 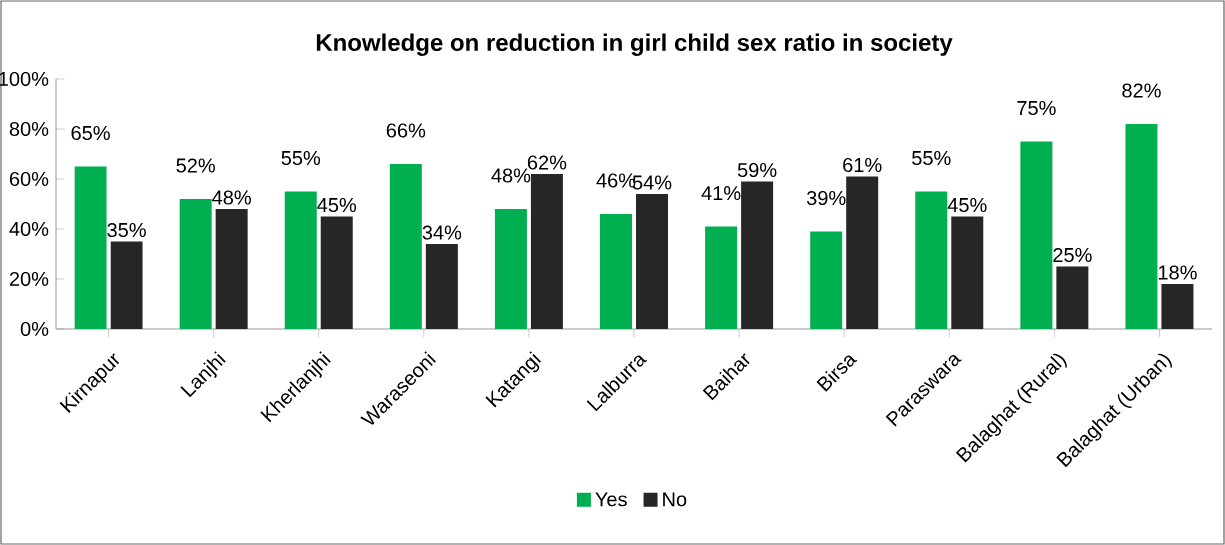 I want to click on y-tick-label: 40%, so click(x=29, y=229).